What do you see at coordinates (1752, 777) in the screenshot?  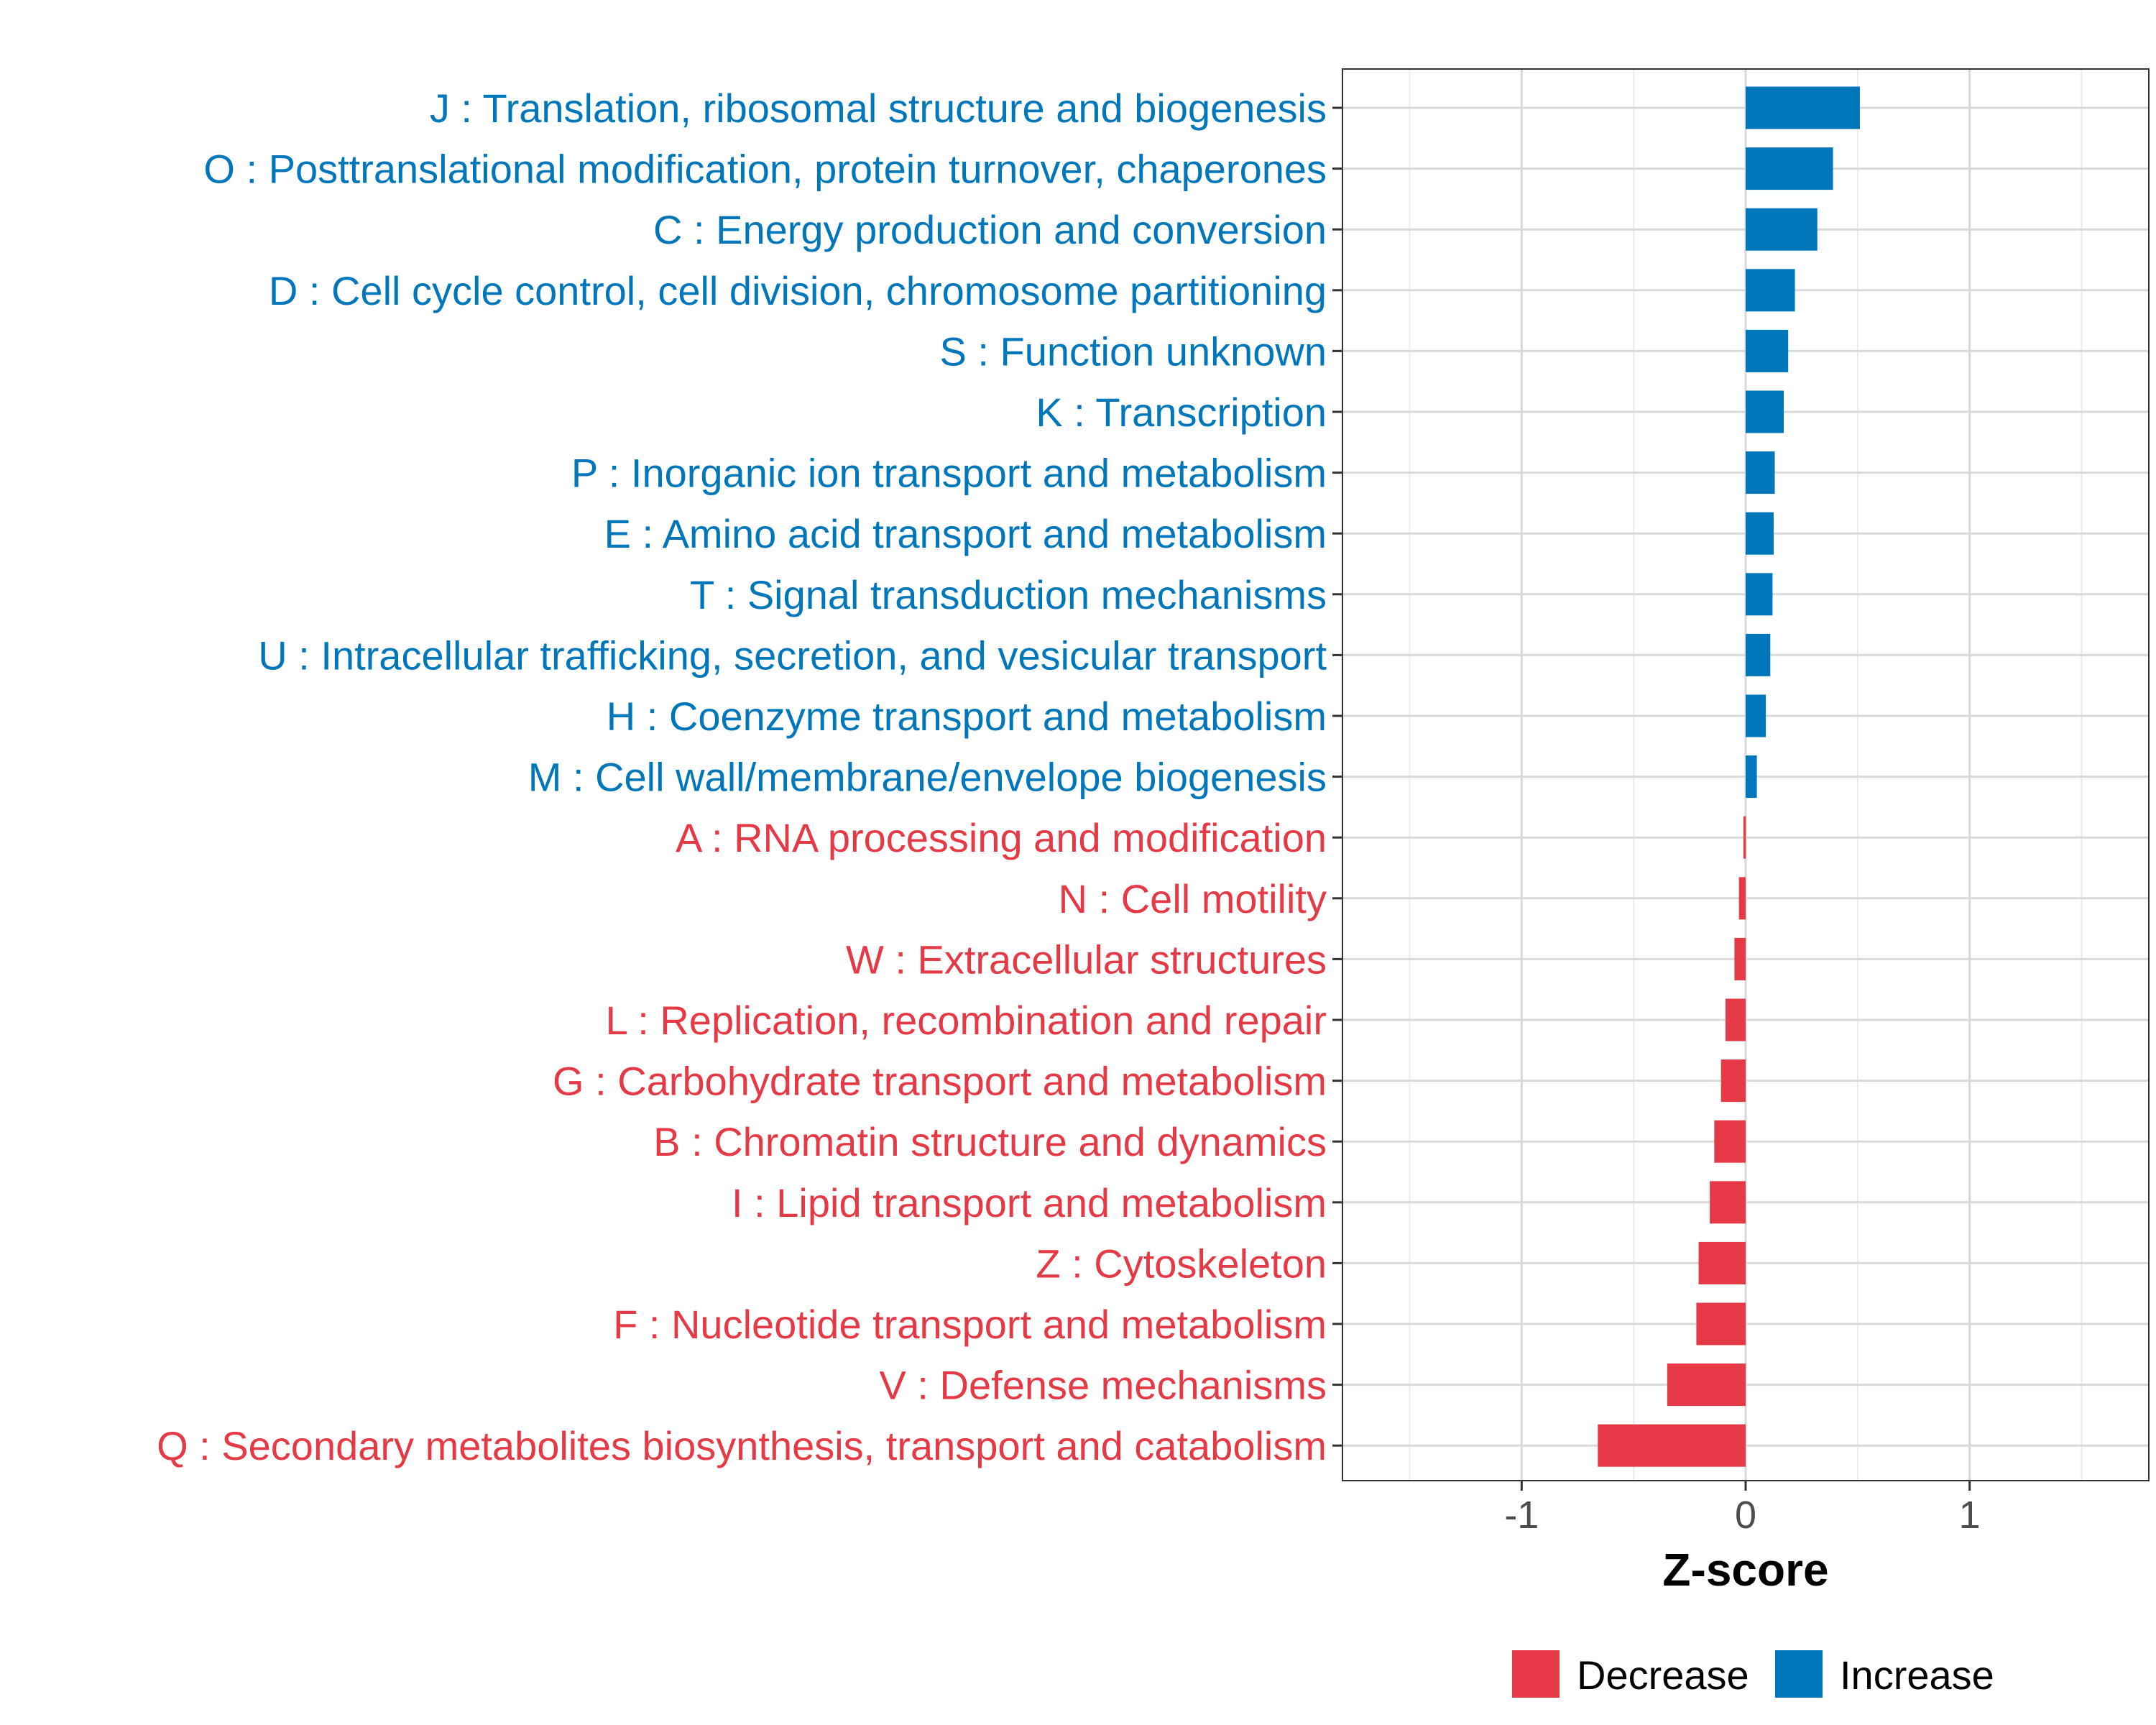 I see `bar-m` at bounding box center [1752, 777].